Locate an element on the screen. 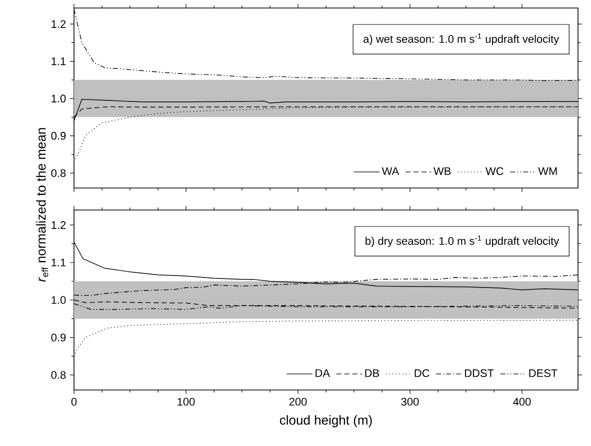 This screenshot has height=446, width=591. x-tick-label: 0 is located at coordinates (74, 402).